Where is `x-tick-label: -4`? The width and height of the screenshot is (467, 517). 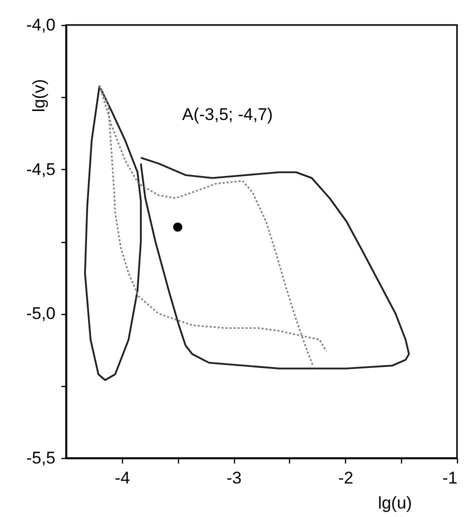
x-tick-label: -4 is located at coordinates (122, 478).